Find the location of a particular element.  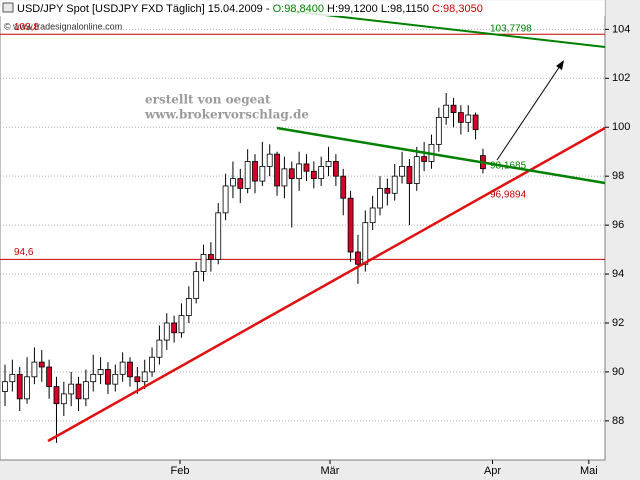

y-tick-label: 100 is located at coordinates (621, 127).